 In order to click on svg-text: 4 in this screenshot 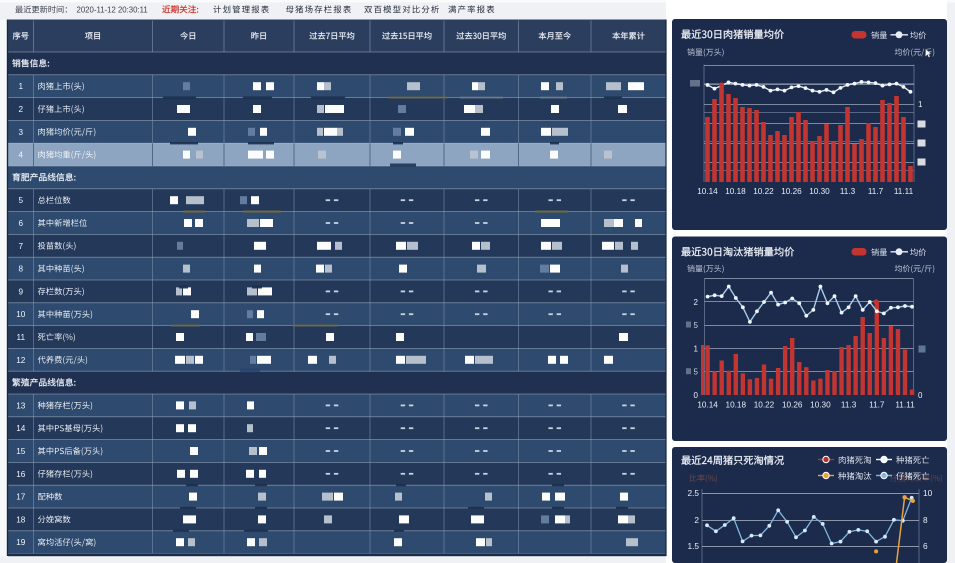, I will do `click(20, 155)`.